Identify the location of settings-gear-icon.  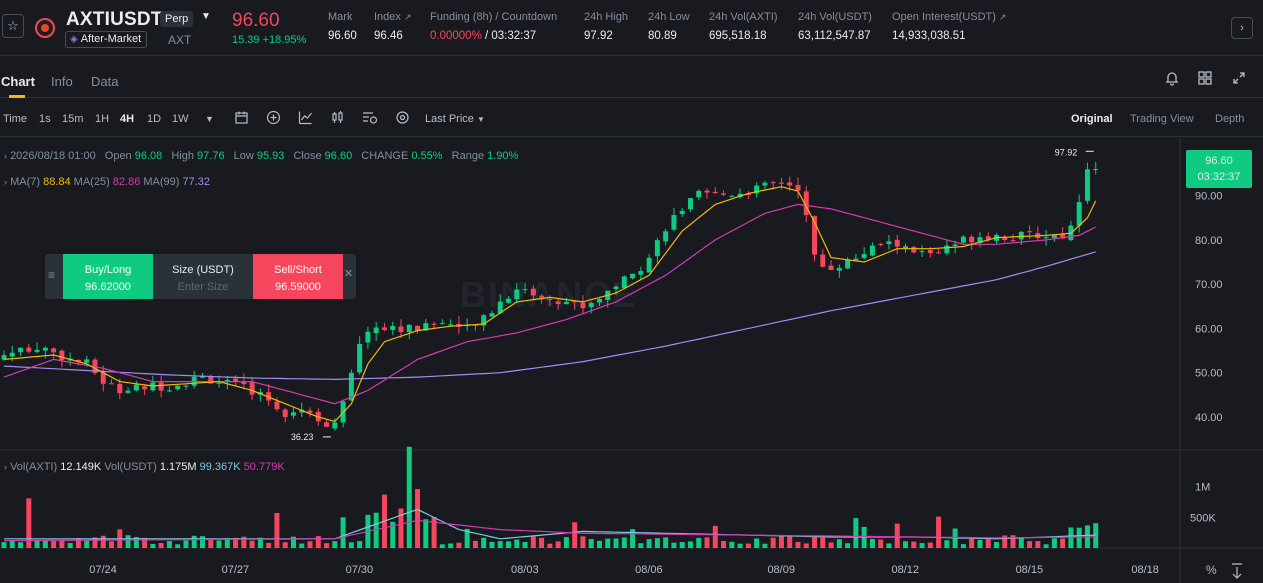
(402, 119).